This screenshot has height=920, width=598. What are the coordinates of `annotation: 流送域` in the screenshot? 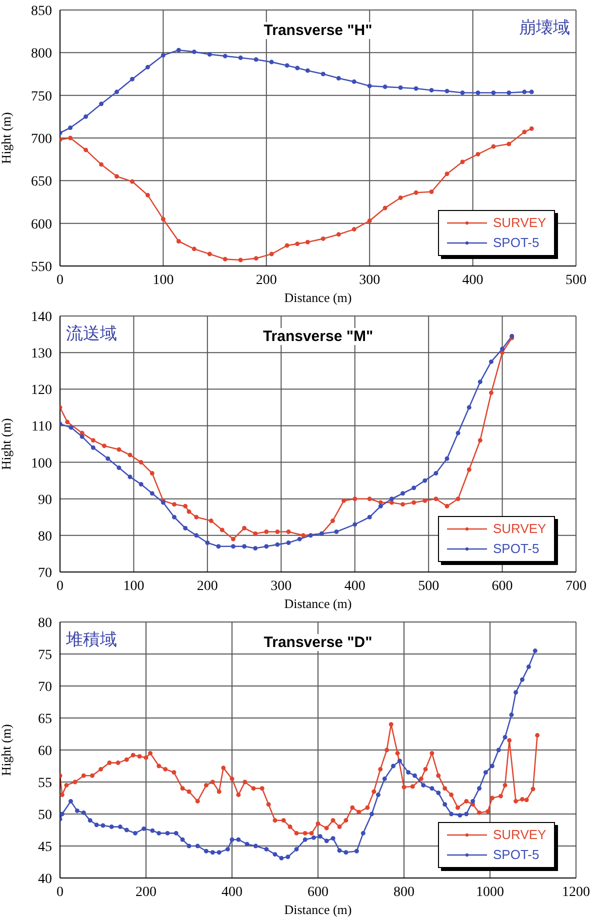 It's located at (91, 333).